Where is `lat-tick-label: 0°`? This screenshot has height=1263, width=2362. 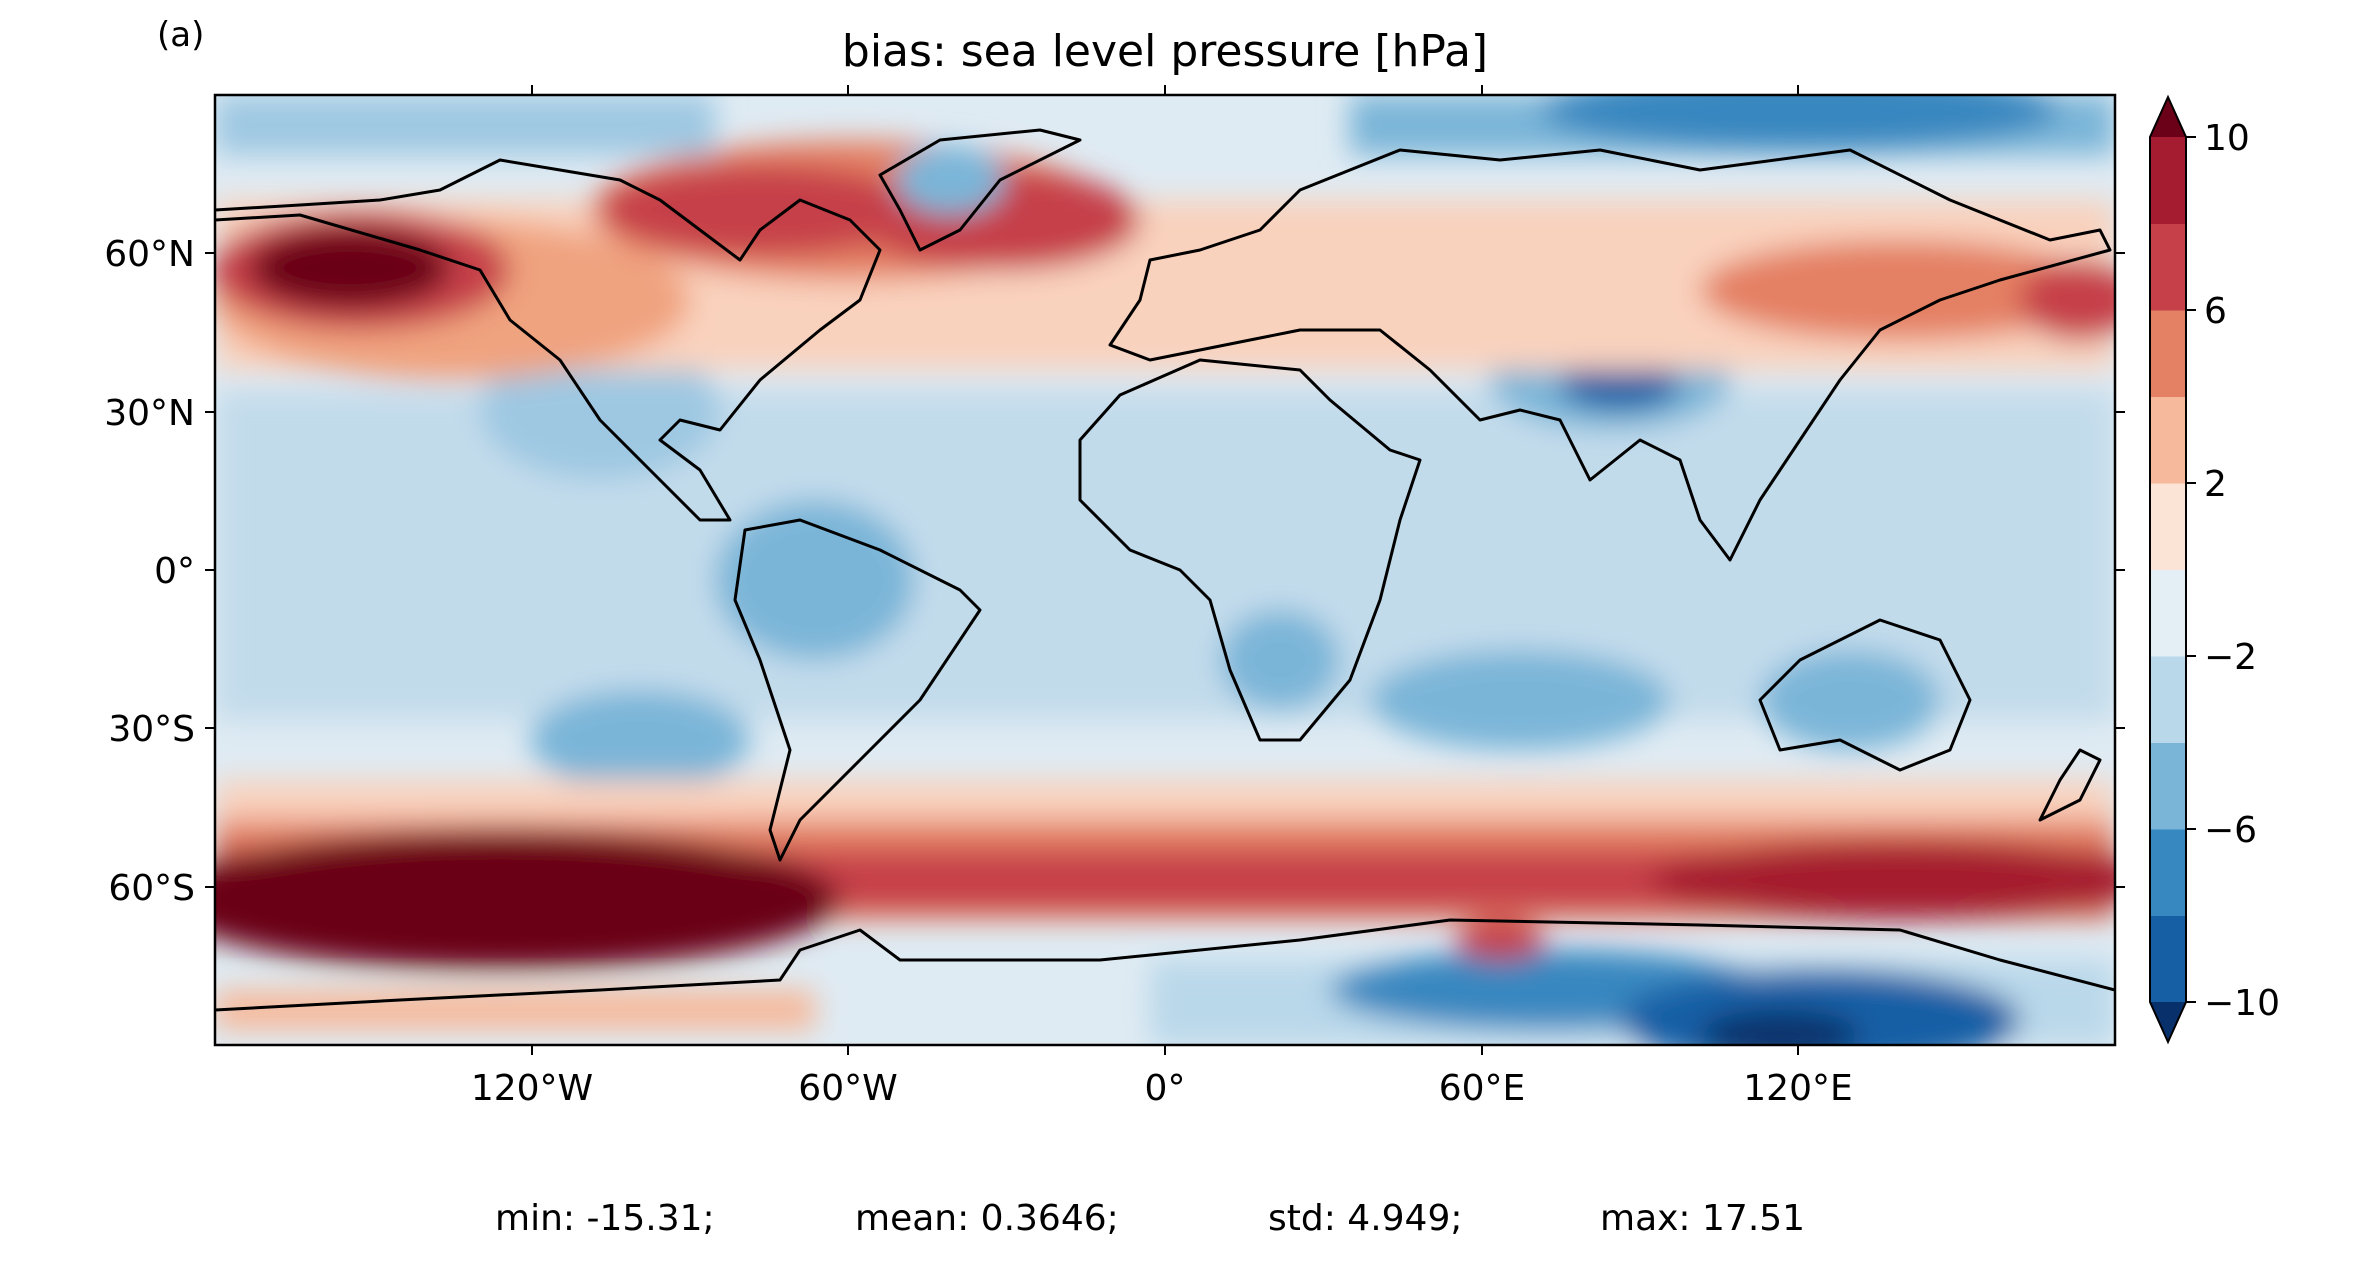
lat-tick-label: 0° is located at coordinates (174, 571).